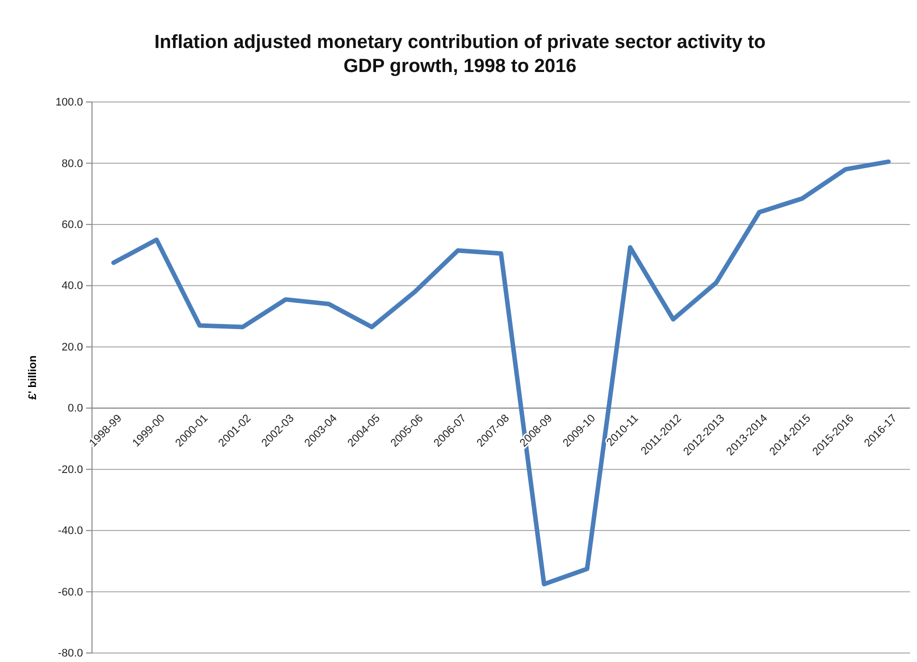 This screenshot has width=917, height=662. I want to click on y-tick-label: -40.0, so click(70, 531).